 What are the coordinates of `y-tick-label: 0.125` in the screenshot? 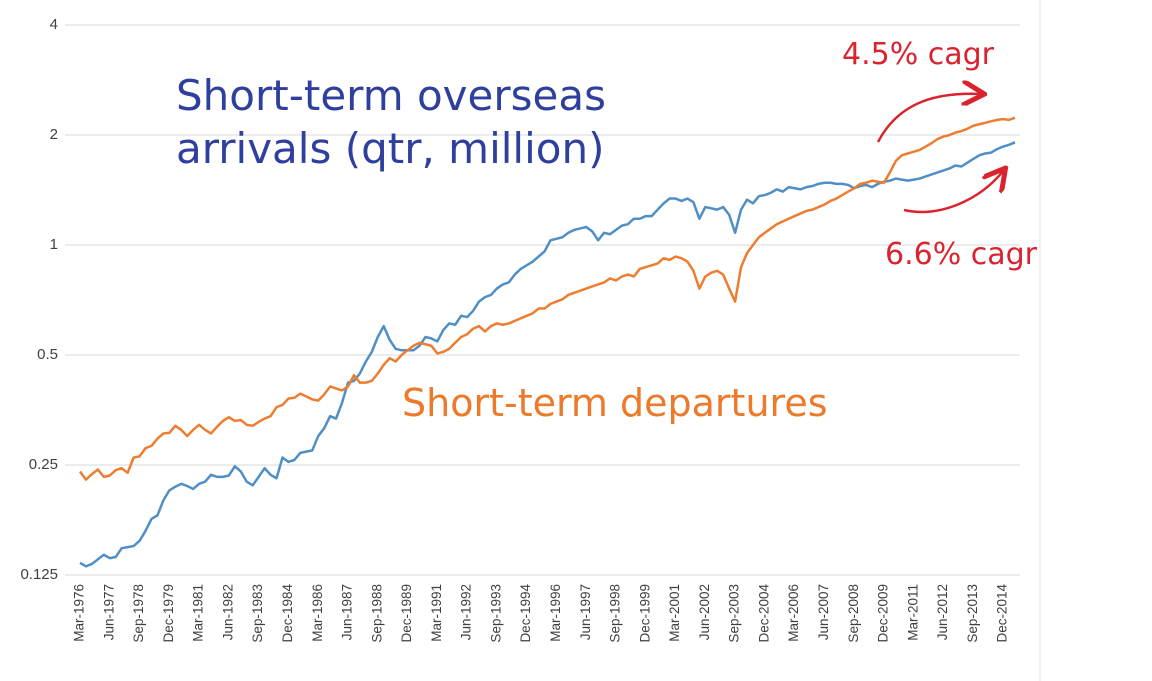 It's located at (39, 574).